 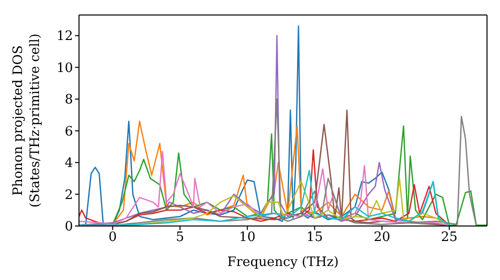 What do you see at coordinates (68, 164) in the screenshot?
I see `y-tick-label: 4` at bounding box center [68, 164].